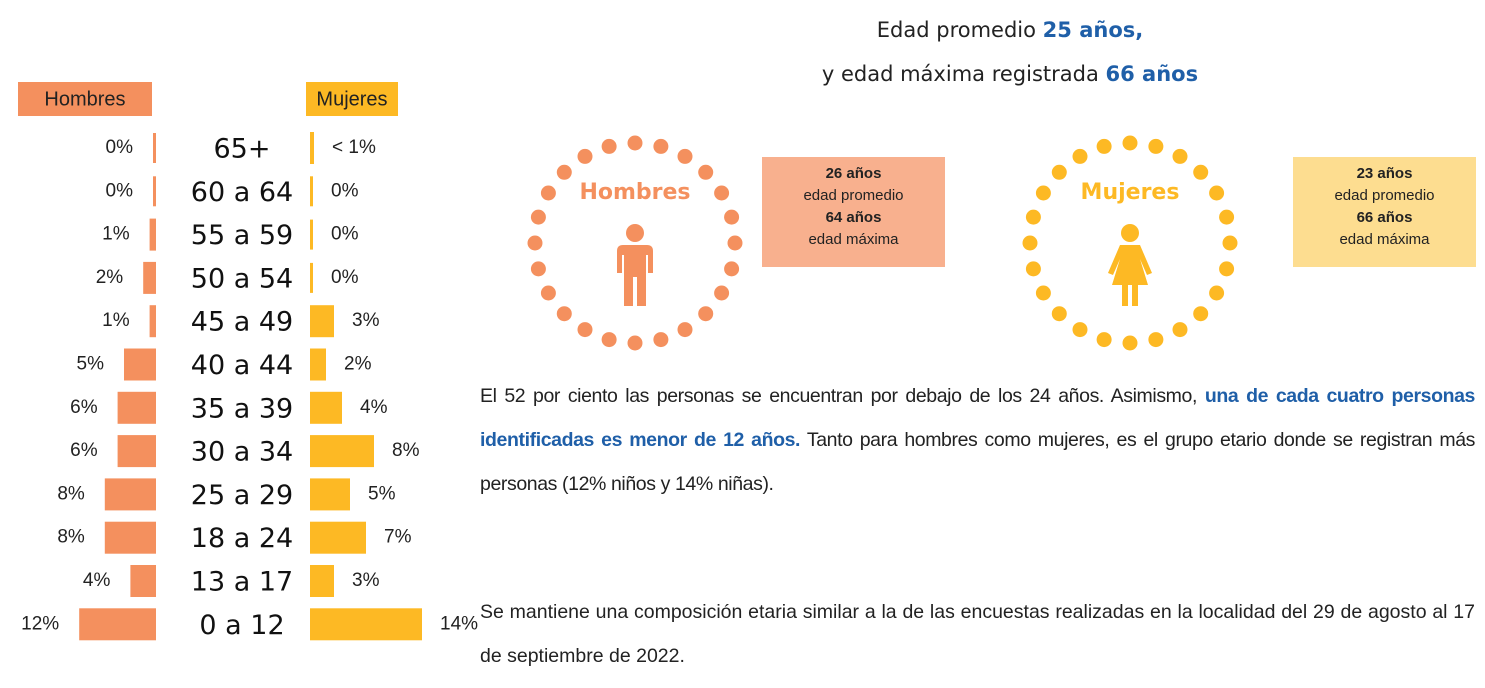 This screenshot has width=1485, height=688. What do you see at coordinates (242, 322) in the screenshot?
I see `category-label: 45 a 49` at bounding box center [242, 322].